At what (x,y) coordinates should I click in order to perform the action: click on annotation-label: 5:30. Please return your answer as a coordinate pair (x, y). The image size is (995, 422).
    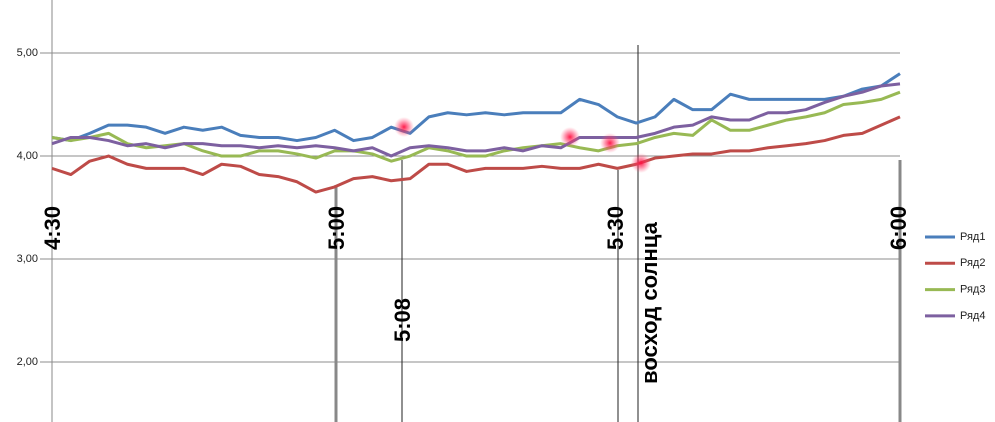
    Looking at the image, I should click on (615, 228).